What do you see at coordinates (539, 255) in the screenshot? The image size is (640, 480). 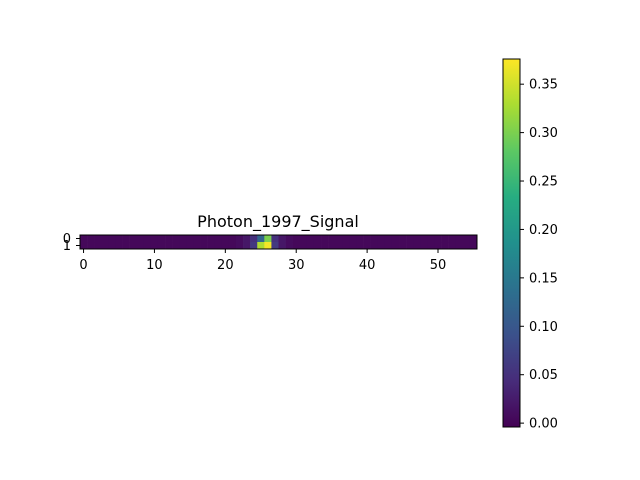 I see `colorbar-axis: 0.00 0.05 0.10 0.15 0.20 0.25 0.30 0.35` at bounding box center [539, 255].